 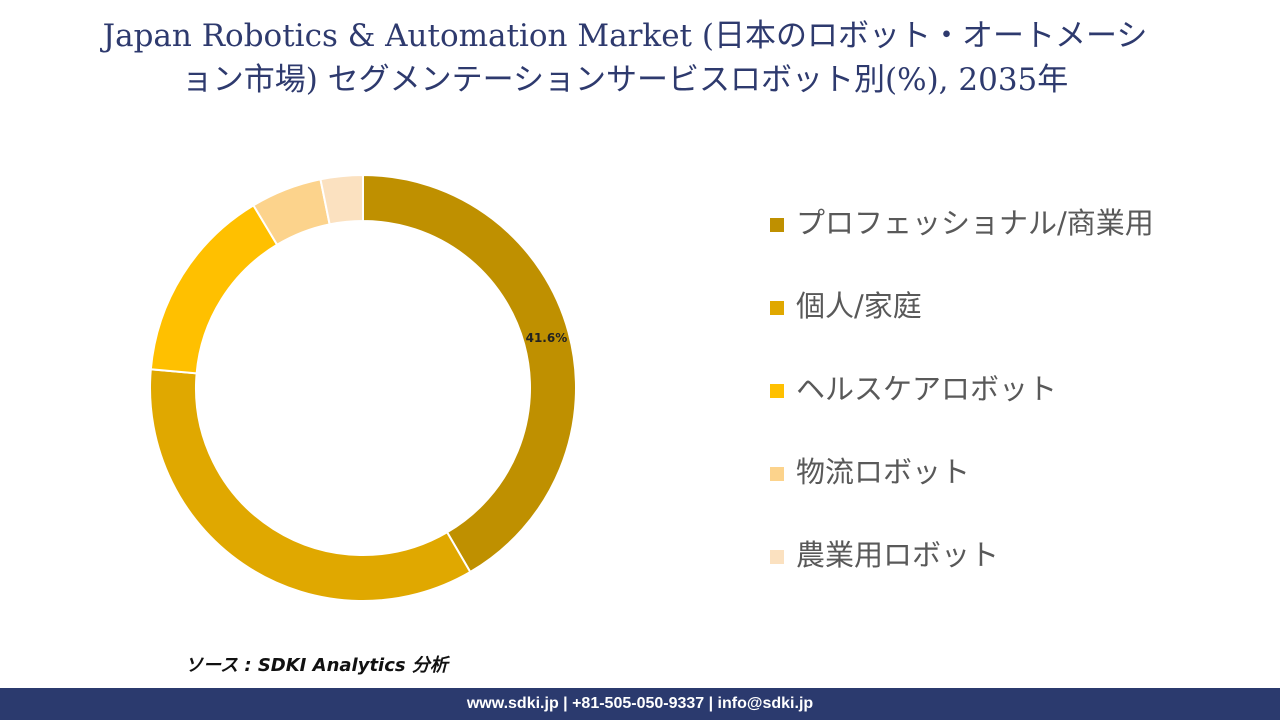 What do you see at coordinates (975, 223) in the screenshot?
I see `legend-label: プロフェッショナル/商業用` at bounding box center [975, 223].